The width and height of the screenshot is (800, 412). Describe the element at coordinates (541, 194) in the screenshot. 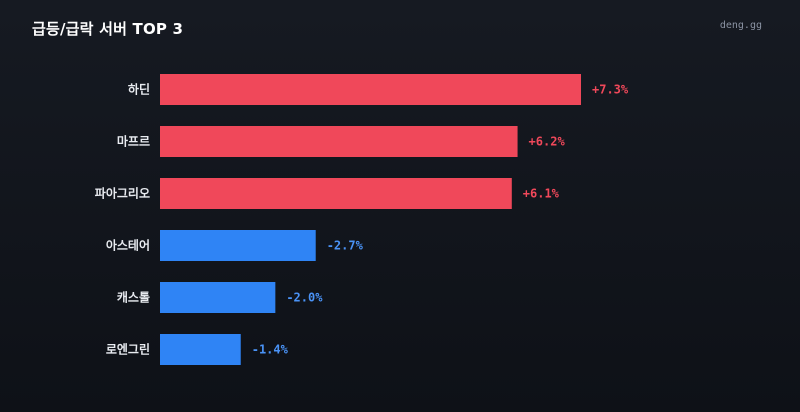

I see `value-label: +6.1%` at that location.